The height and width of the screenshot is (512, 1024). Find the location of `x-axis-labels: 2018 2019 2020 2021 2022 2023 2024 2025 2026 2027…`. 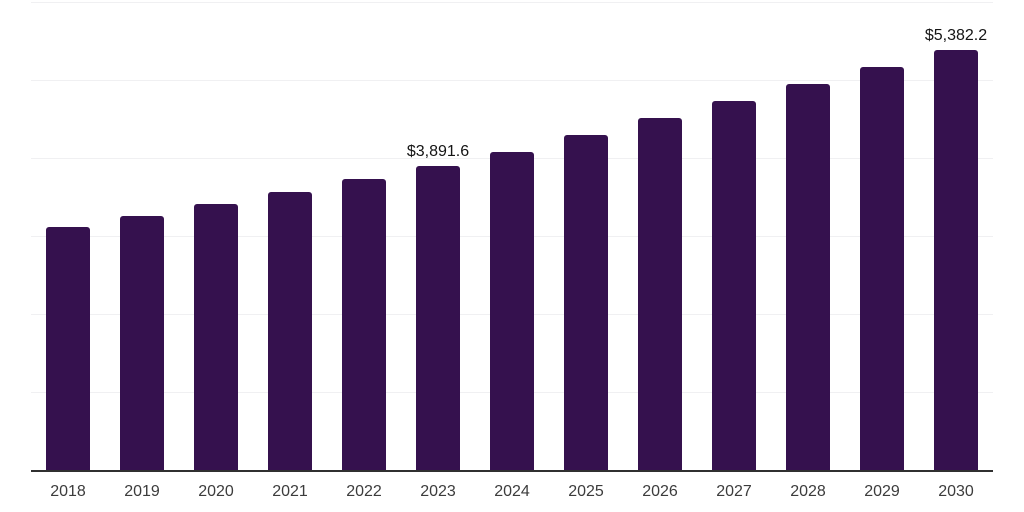

x-axis-labels: 2018 2019 2020 2021 2022 2023 2024 2025 2026 2027… is located at coordinates (512, 492).